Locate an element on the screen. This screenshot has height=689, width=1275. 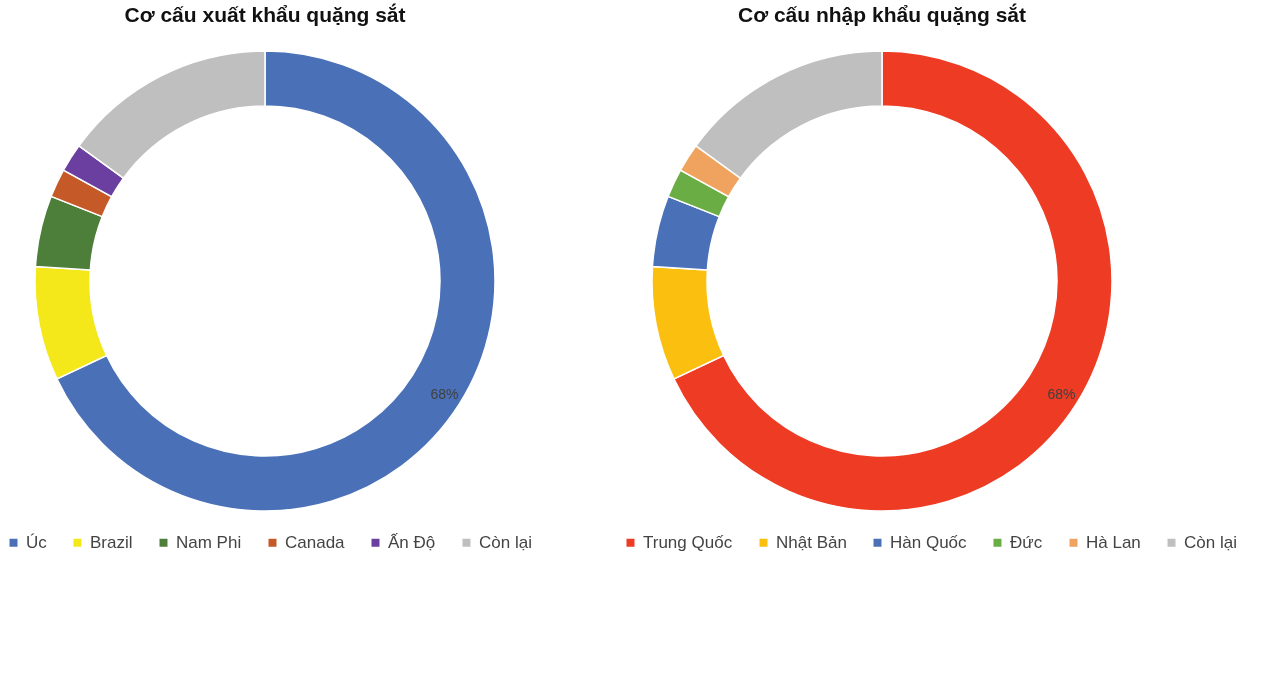
legend-label: Canada is located at coordinates (315, 542).